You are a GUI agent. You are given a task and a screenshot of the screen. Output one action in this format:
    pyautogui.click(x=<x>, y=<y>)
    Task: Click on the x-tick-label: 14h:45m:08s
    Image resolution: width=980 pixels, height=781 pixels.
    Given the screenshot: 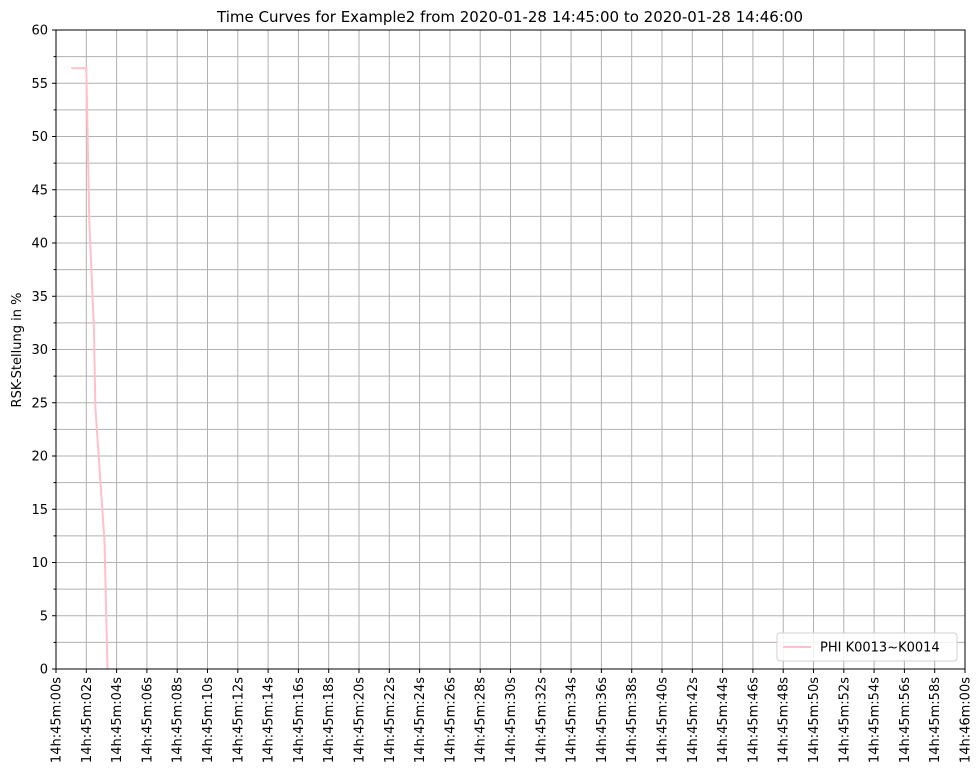 What is the action you would take?
    pyautogui.click(x=178, y=720)
    